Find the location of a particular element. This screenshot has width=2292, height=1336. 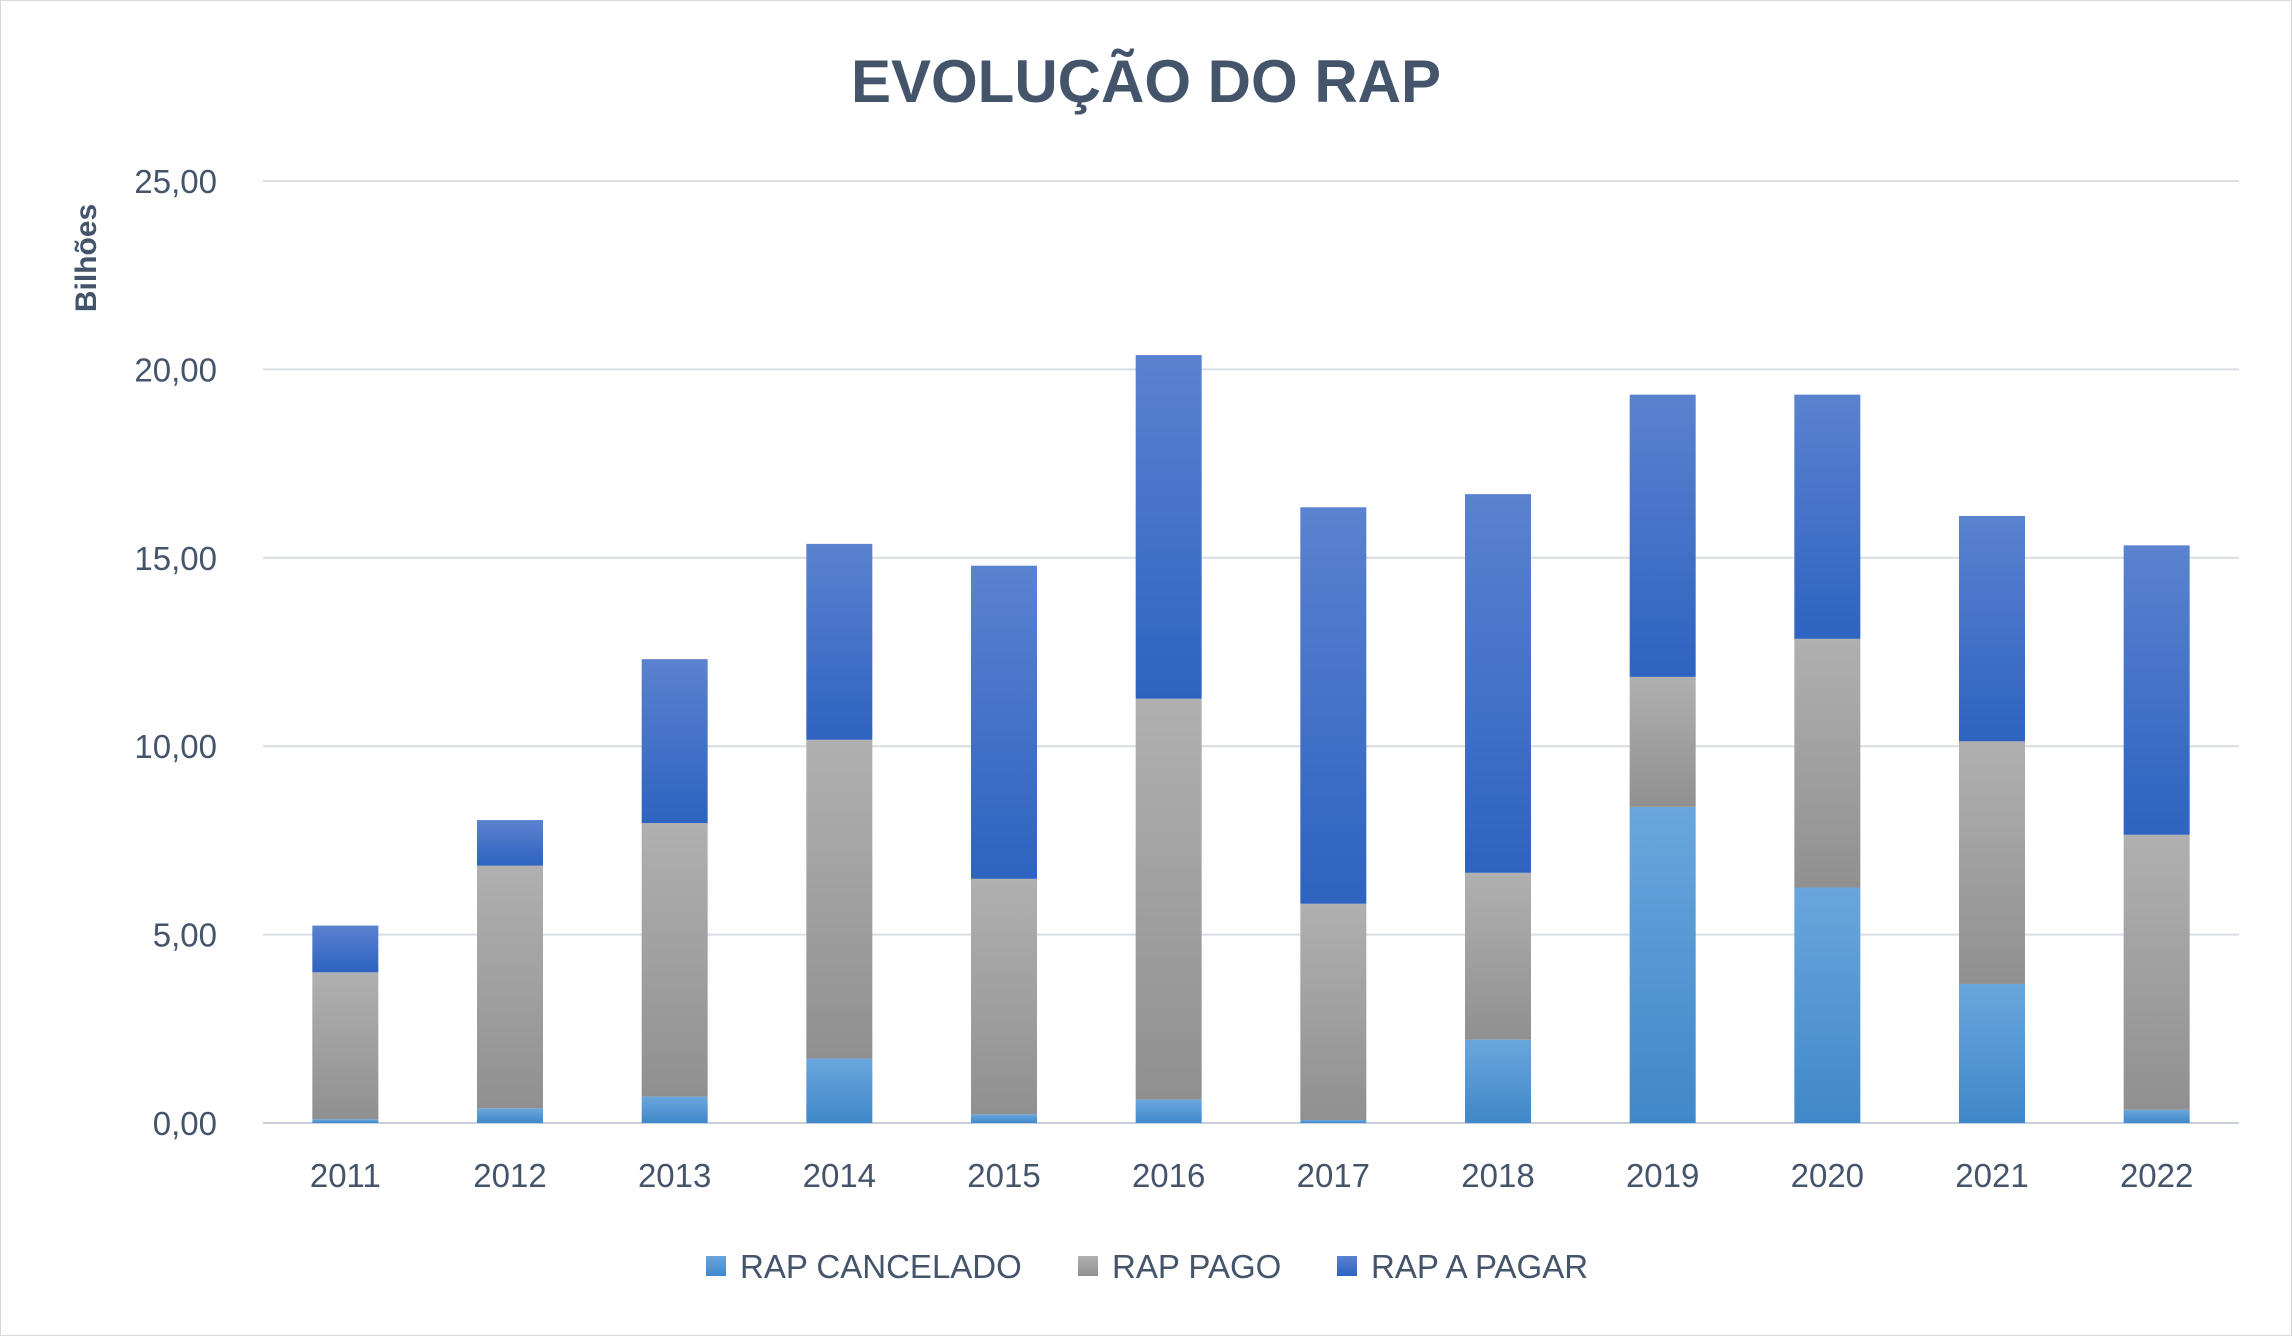

bar-rap-cancelado-2022 is located at coordinates (2156, 1116).